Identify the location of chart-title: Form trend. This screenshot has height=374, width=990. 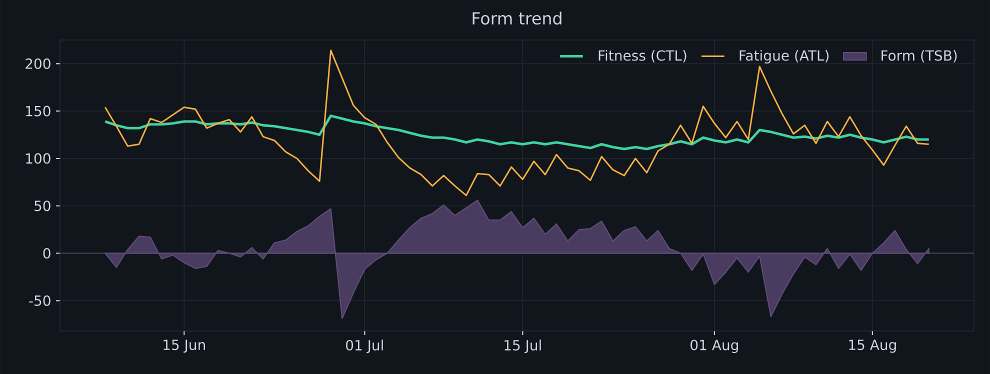
(517, 18).